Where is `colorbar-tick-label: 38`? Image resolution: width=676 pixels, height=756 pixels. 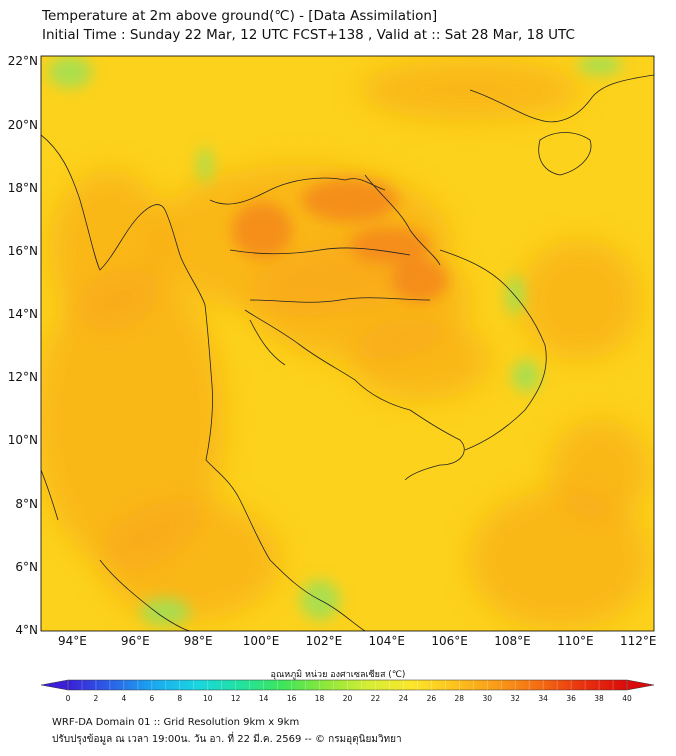
colorbar-tick-label: 38 is located at coordinates (599, 698).